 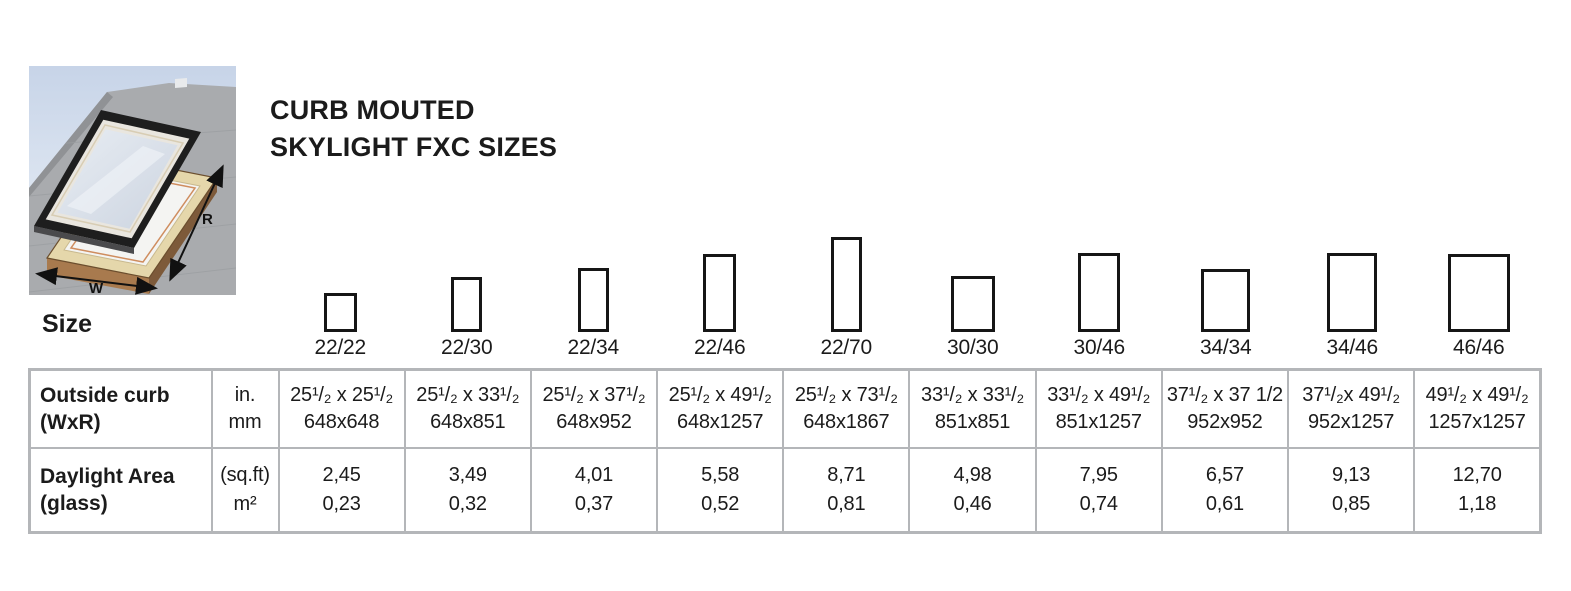 I want to click on daylight-area-cell: 4,98 0,46, so click(x=972, y=490).